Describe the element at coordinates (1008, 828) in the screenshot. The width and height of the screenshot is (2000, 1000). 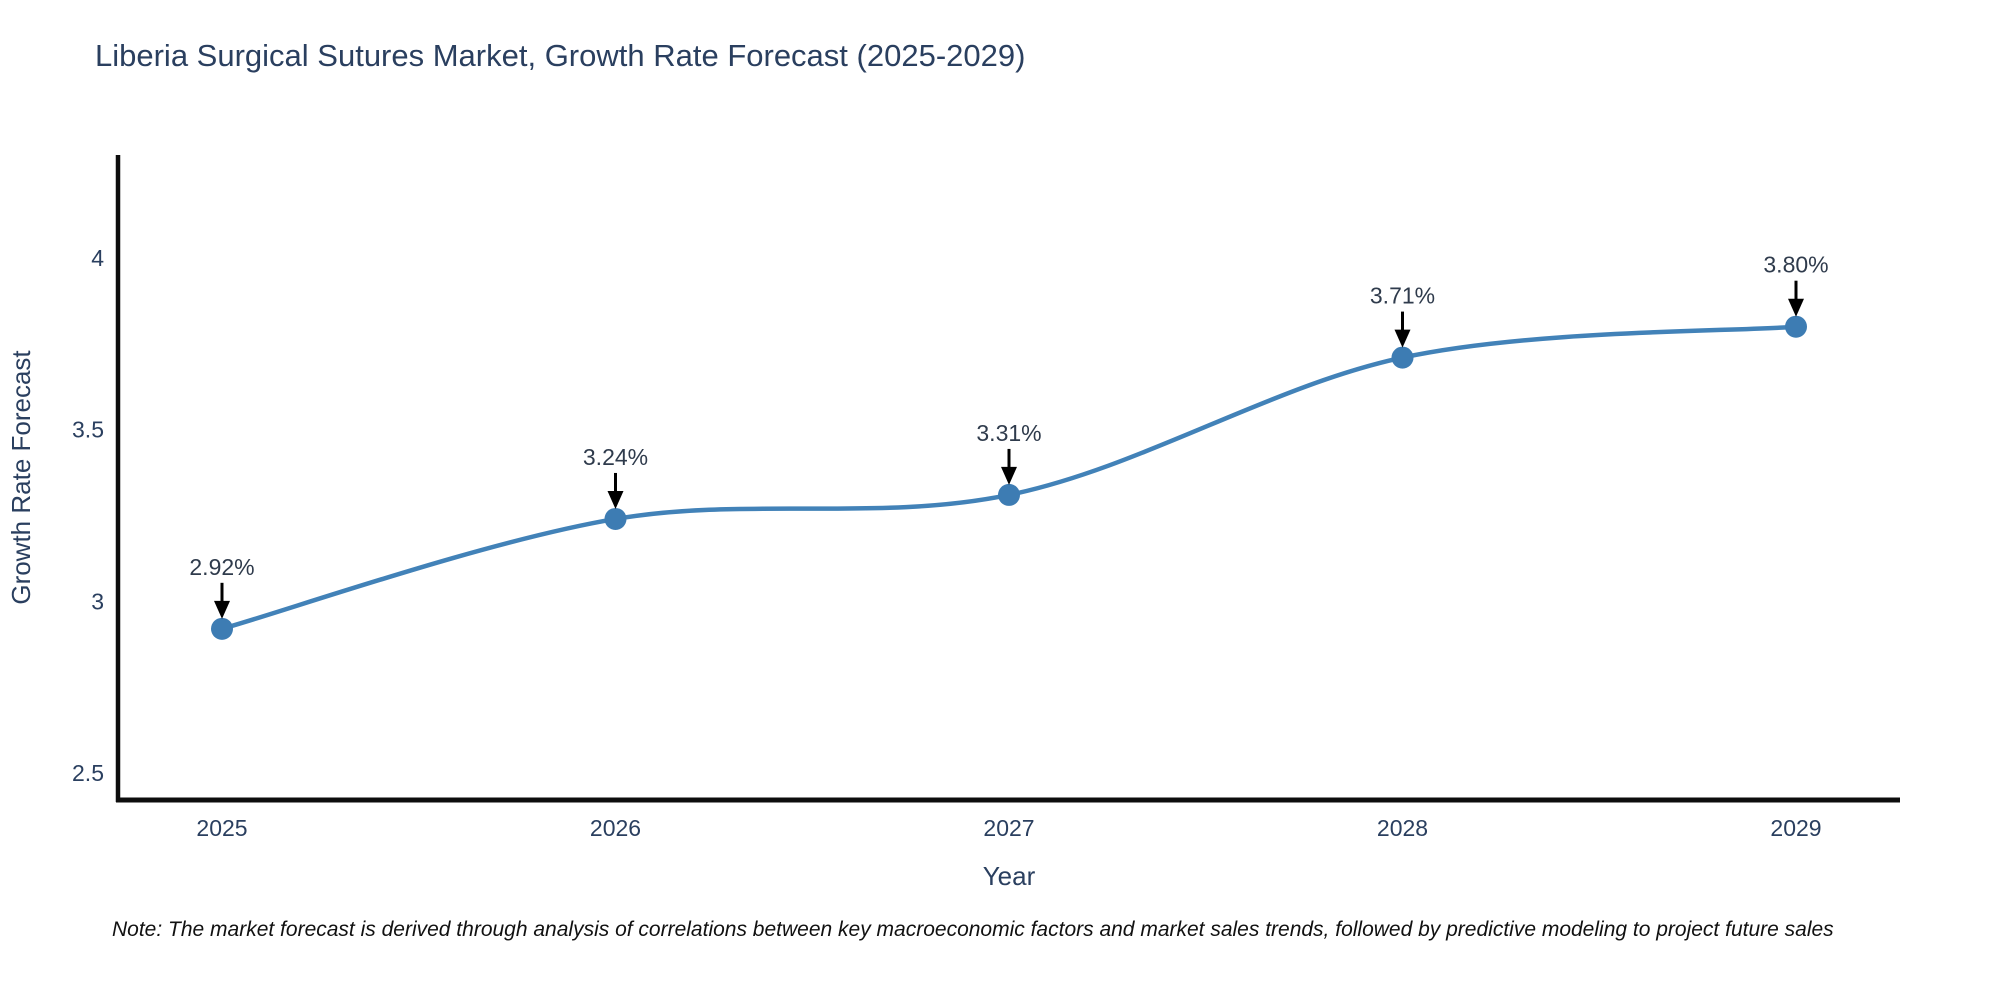
I see `xtick-label: 2027` at that location.